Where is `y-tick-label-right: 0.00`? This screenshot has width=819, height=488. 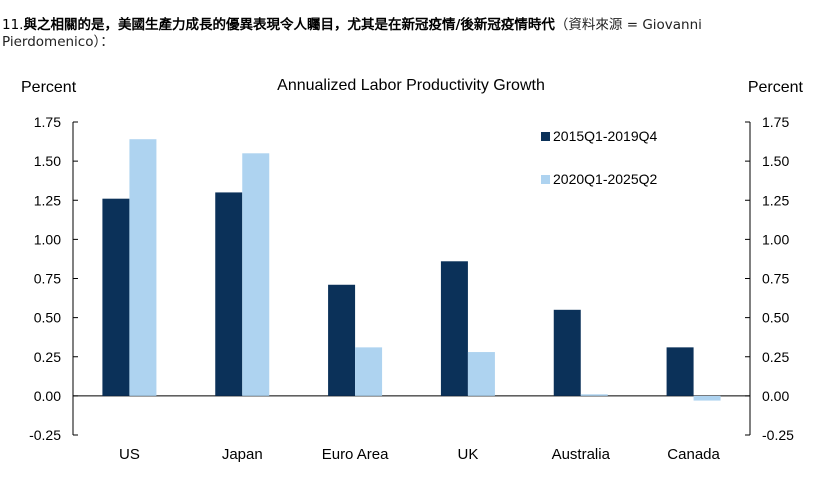 y-tick-label-right: 0.00 is located at coordinates (775, 396).